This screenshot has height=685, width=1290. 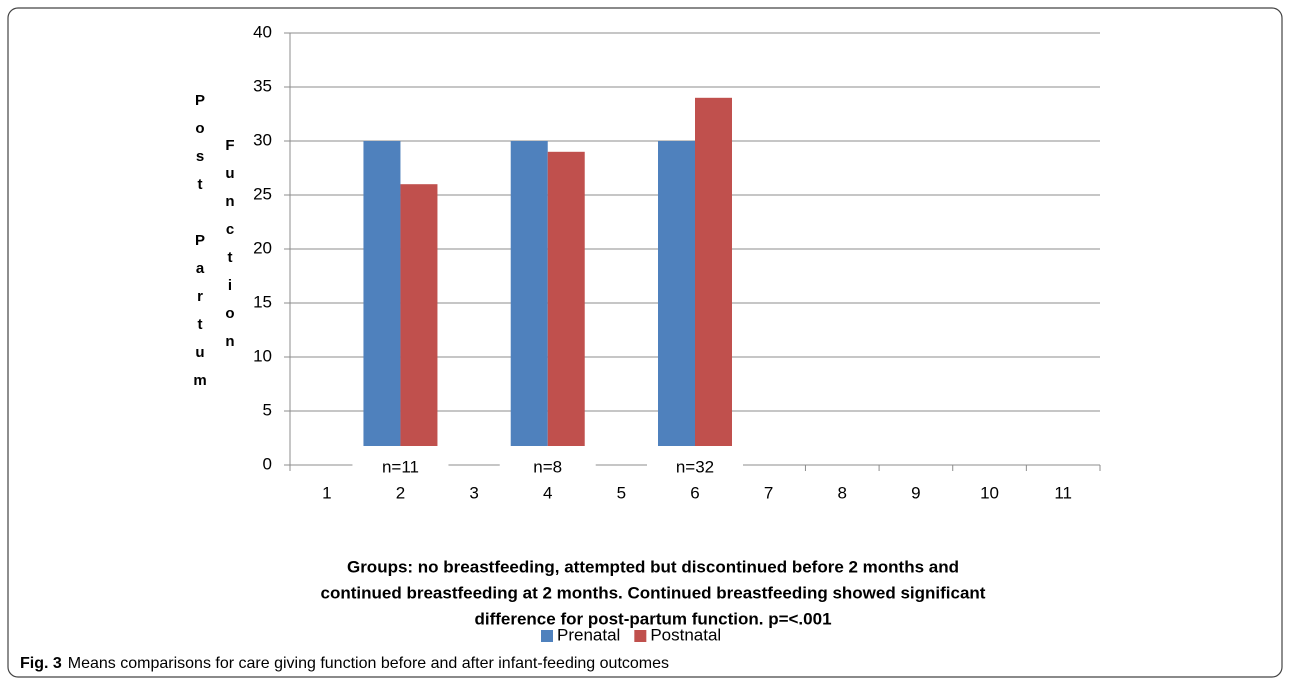 I want to click on x-tick-label: 7, so click(x=768, y=492).